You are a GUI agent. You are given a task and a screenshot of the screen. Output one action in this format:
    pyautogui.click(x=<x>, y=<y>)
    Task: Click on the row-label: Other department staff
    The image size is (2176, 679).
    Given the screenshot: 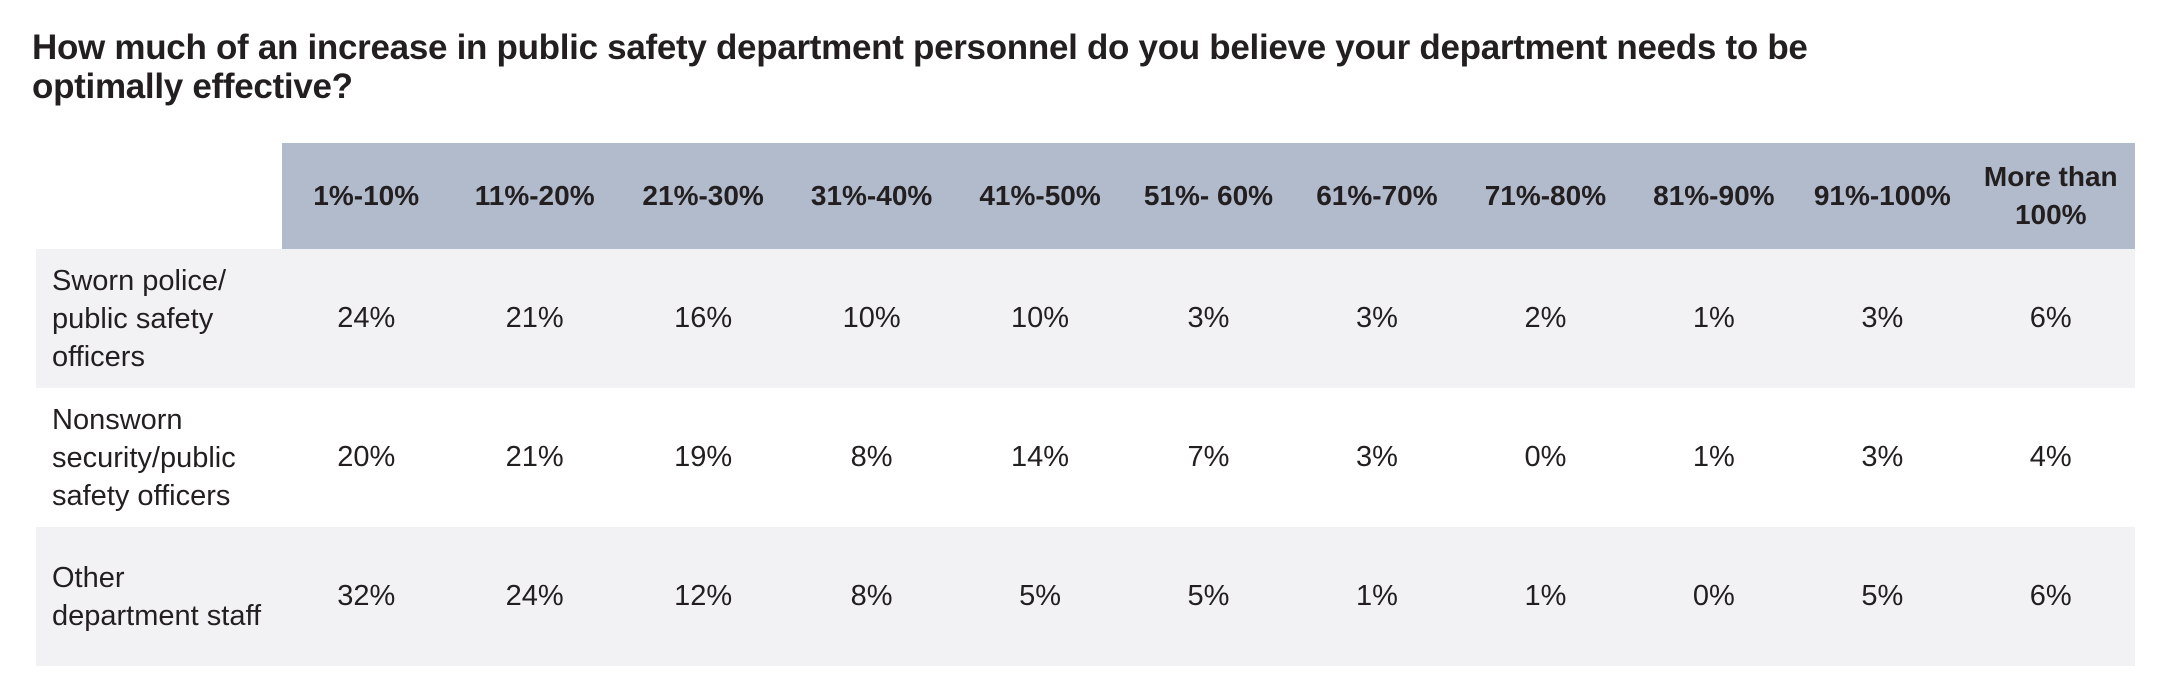 What is the action you would take?
    pyautogui.click(x=157, y=596)
    